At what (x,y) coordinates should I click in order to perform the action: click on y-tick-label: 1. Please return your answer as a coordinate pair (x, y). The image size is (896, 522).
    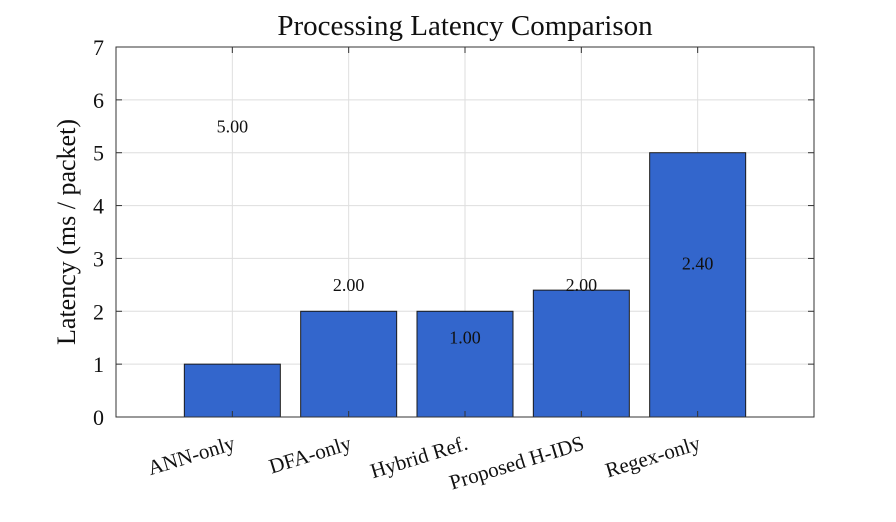
    Looking at the image, I should click on (98, 364).